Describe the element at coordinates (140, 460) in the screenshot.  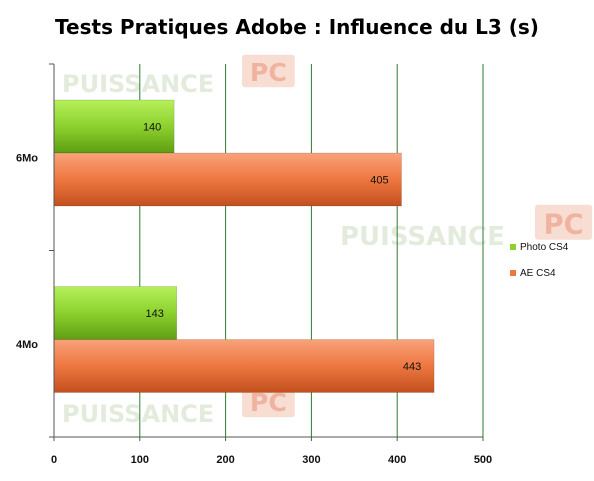
I see `x-tick-label: 100` at that location.